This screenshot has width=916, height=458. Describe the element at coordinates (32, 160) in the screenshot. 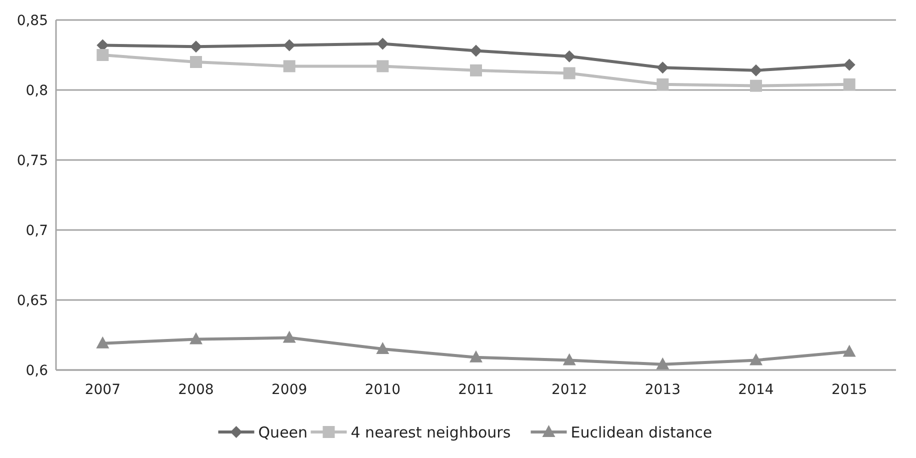

I see `y-tick-label: 0,75` at that location.